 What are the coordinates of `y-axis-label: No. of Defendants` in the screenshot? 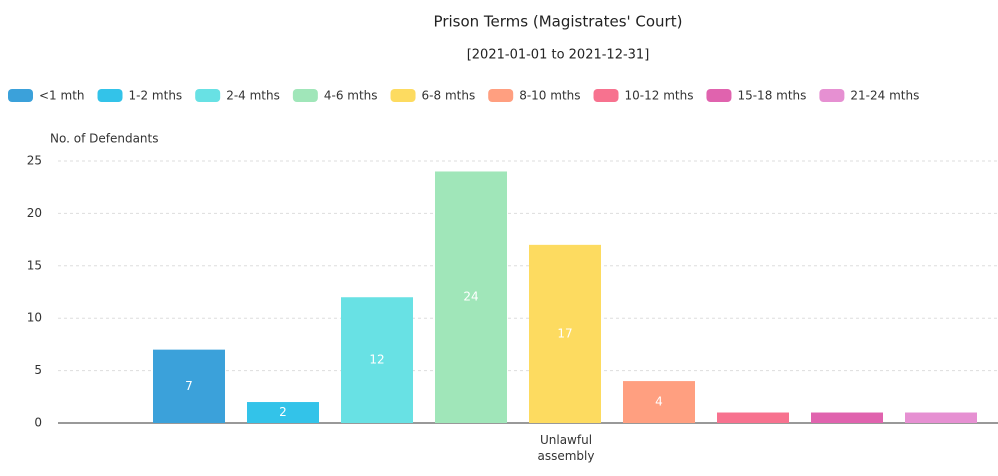 It's located at (104, 139).